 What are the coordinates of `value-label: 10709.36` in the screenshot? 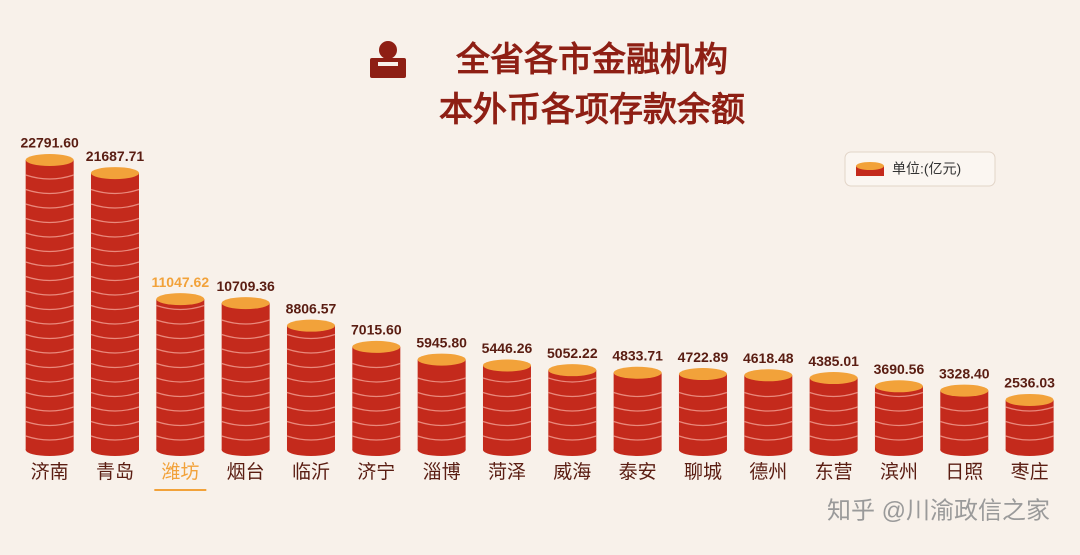 It's located at (245, 286).